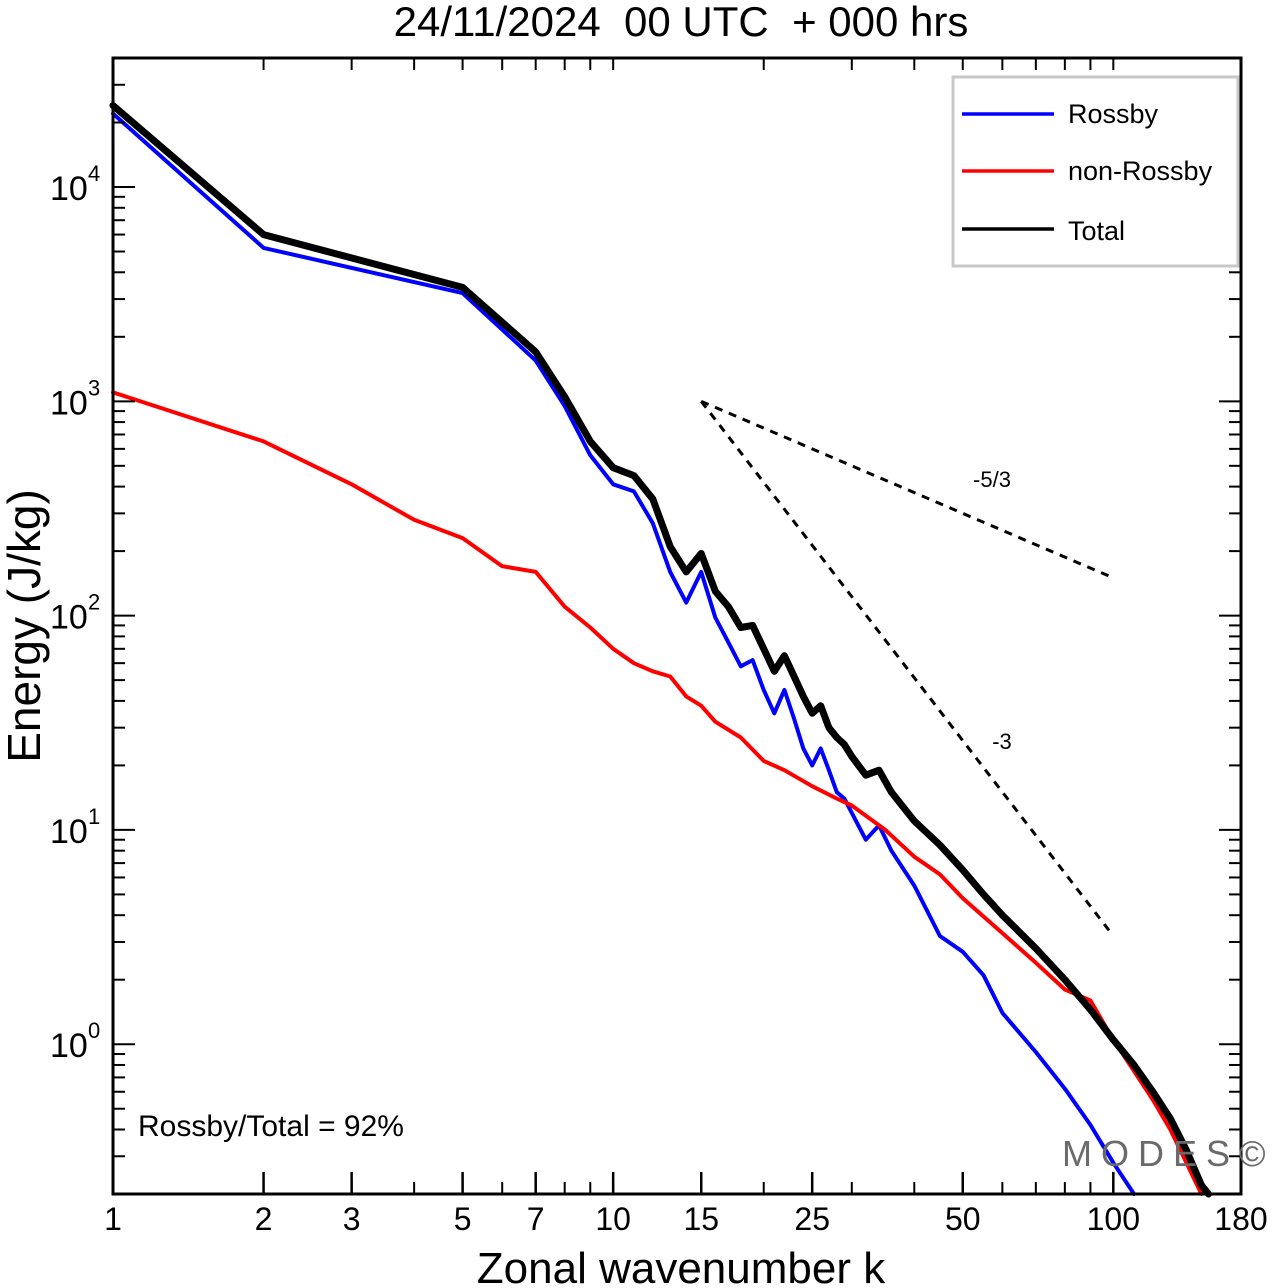  I want to click on x-tick-label: 180, so click(1240, 1219).